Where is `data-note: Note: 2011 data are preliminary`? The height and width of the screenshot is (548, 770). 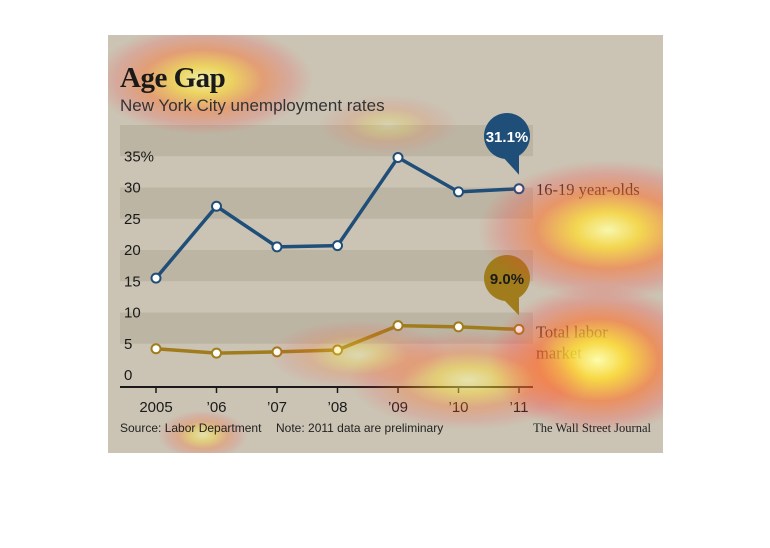 data-note: Note: 2011 data are preliminary is located at coordinates (360, 428).